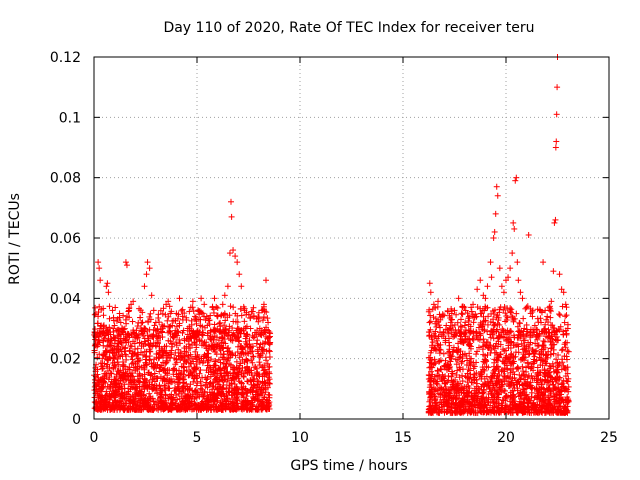 Image resolution: width=640 pixels, height=480 pixels. I want to click on x-tick-label: 15, so click(403, 438).